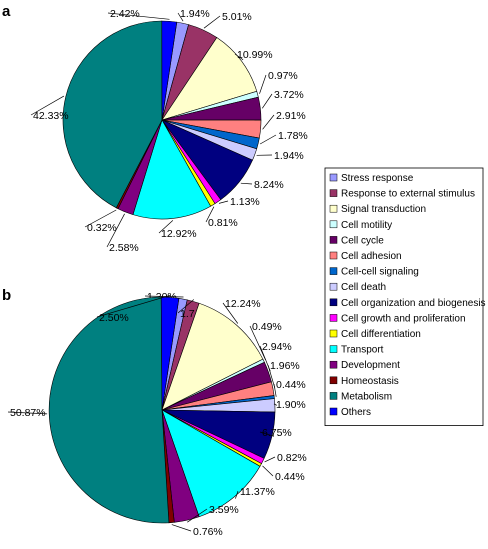 The width and height of the screenshot is (488, 549). What do you see at coordinates (114, 318) in the screenshot?
I see `data-label-b-15: 2.50%` at bounding box center [114, 318].